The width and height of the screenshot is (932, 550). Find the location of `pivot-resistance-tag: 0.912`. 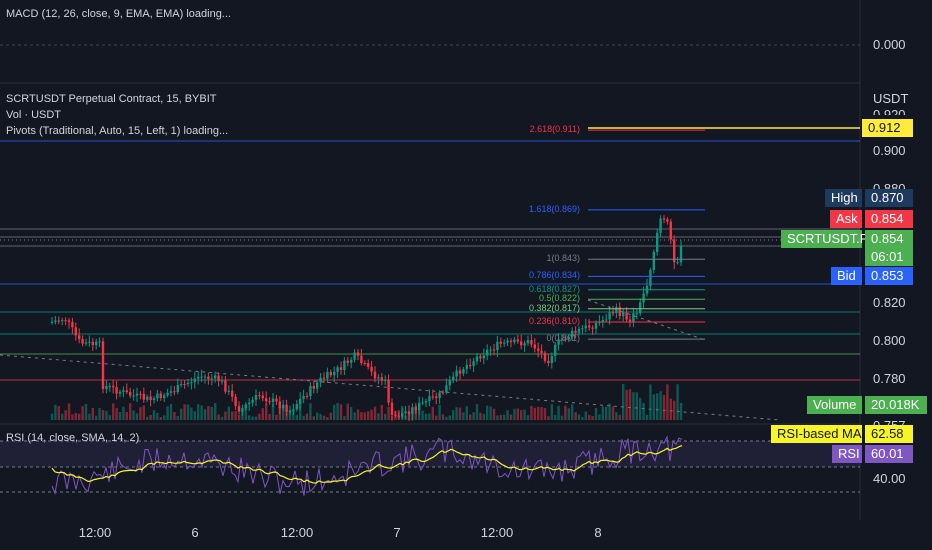

pivot-resistance-tag: 0.912 is located at coordinates (887, 128).